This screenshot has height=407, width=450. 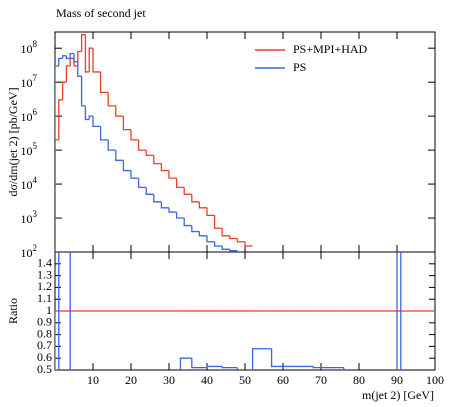 I want to click on x-tick-label: 100, so click(x=435, y=380).